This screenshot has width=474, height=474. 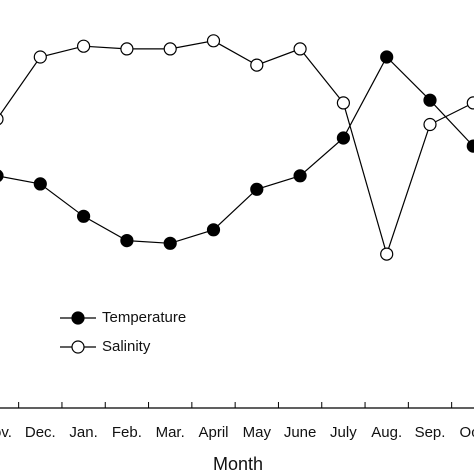 I want to click on x-tick-label: Sep., so click(x=430, y=432).